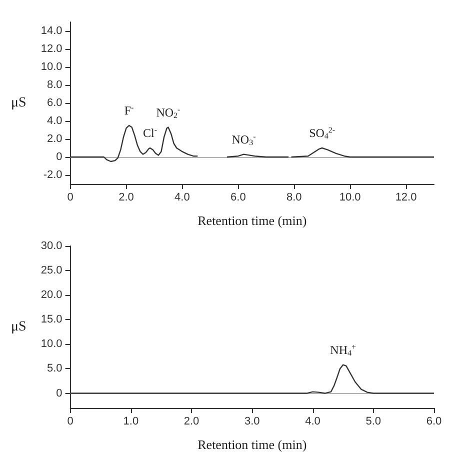  I want to click on x-tick-label: 12.0, so click(406, 198).